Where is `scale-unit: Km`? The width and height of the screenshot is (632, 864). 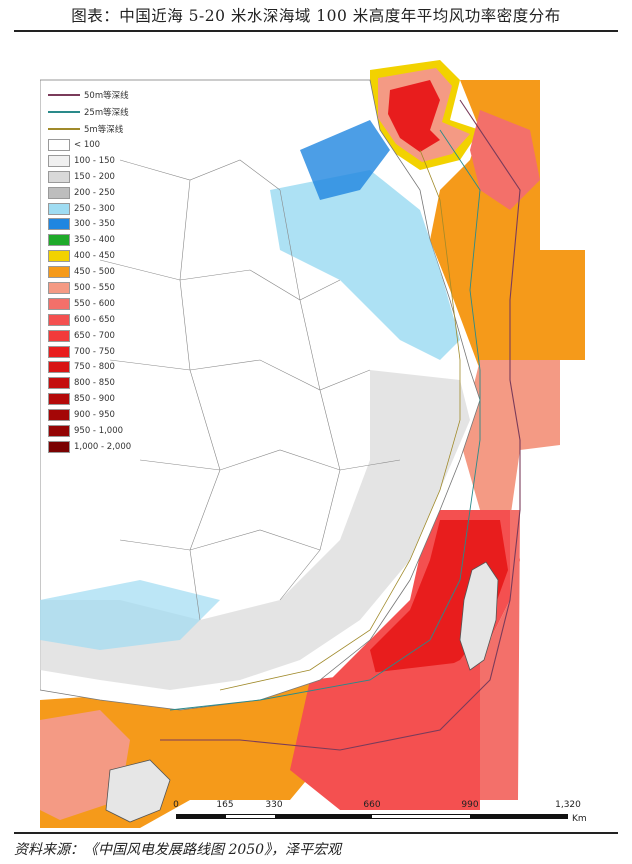
scale-unit: Km is located at coordinates (579, 819).